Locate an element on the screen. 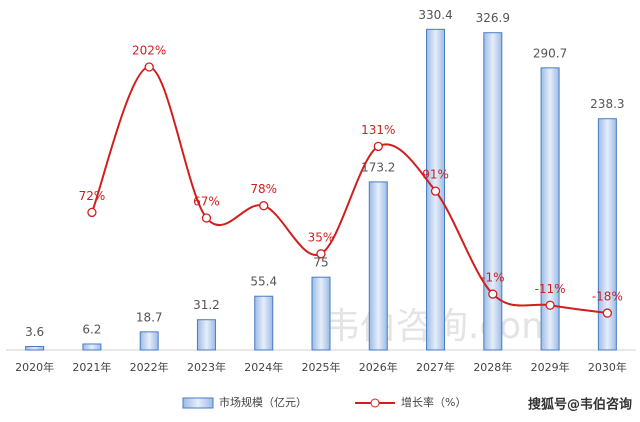  line-value-label: 35% is located at coordinates (321, 237).